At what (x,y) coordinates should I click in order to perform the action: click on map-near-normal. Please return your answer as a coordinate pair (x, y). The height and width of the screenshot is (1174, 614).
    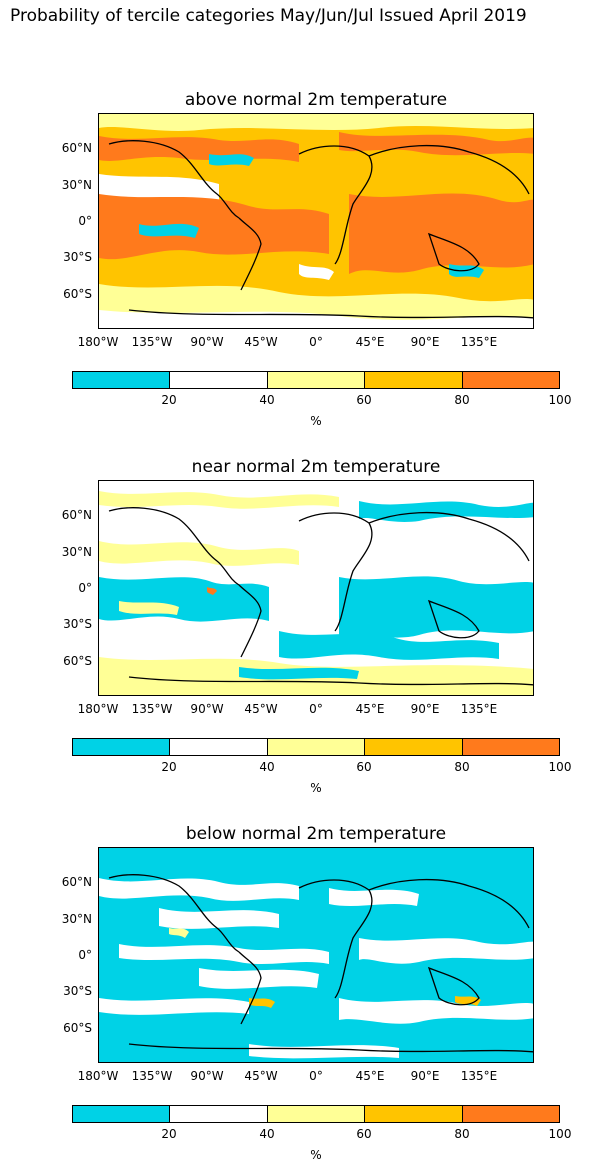
    Looking at the image, I should click on (316, 588).